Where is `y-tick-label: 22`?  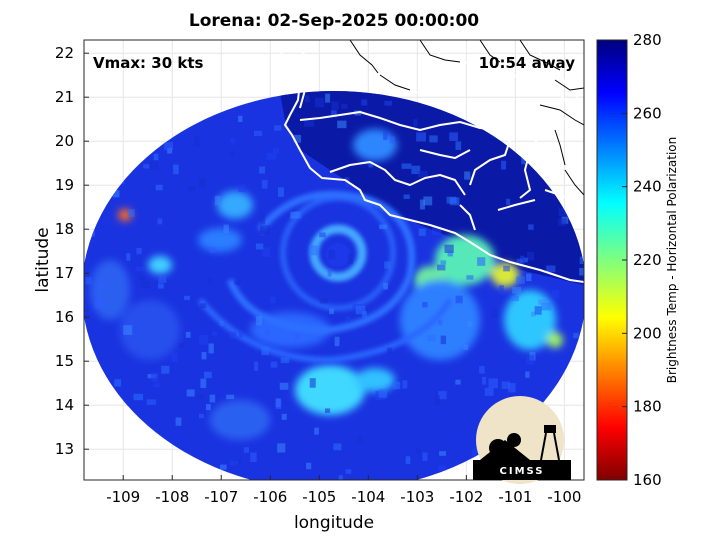 y-tick-label: 22 is located at coordinates (64, 53).